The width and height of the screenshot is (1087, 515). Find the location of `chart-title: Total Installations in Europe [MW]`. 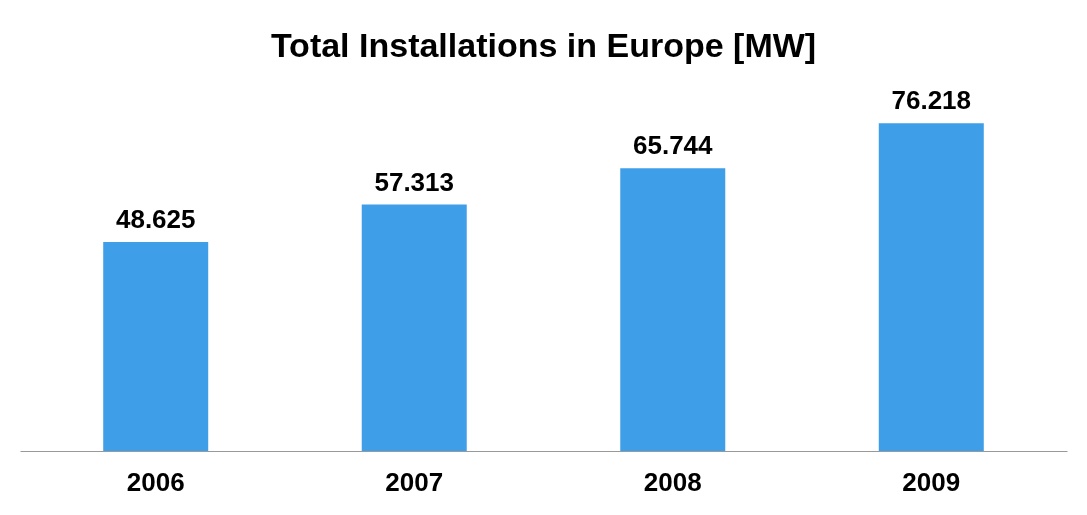

chart-title: Total Installations in Europe [MW] is located at coordinates (543, 45).